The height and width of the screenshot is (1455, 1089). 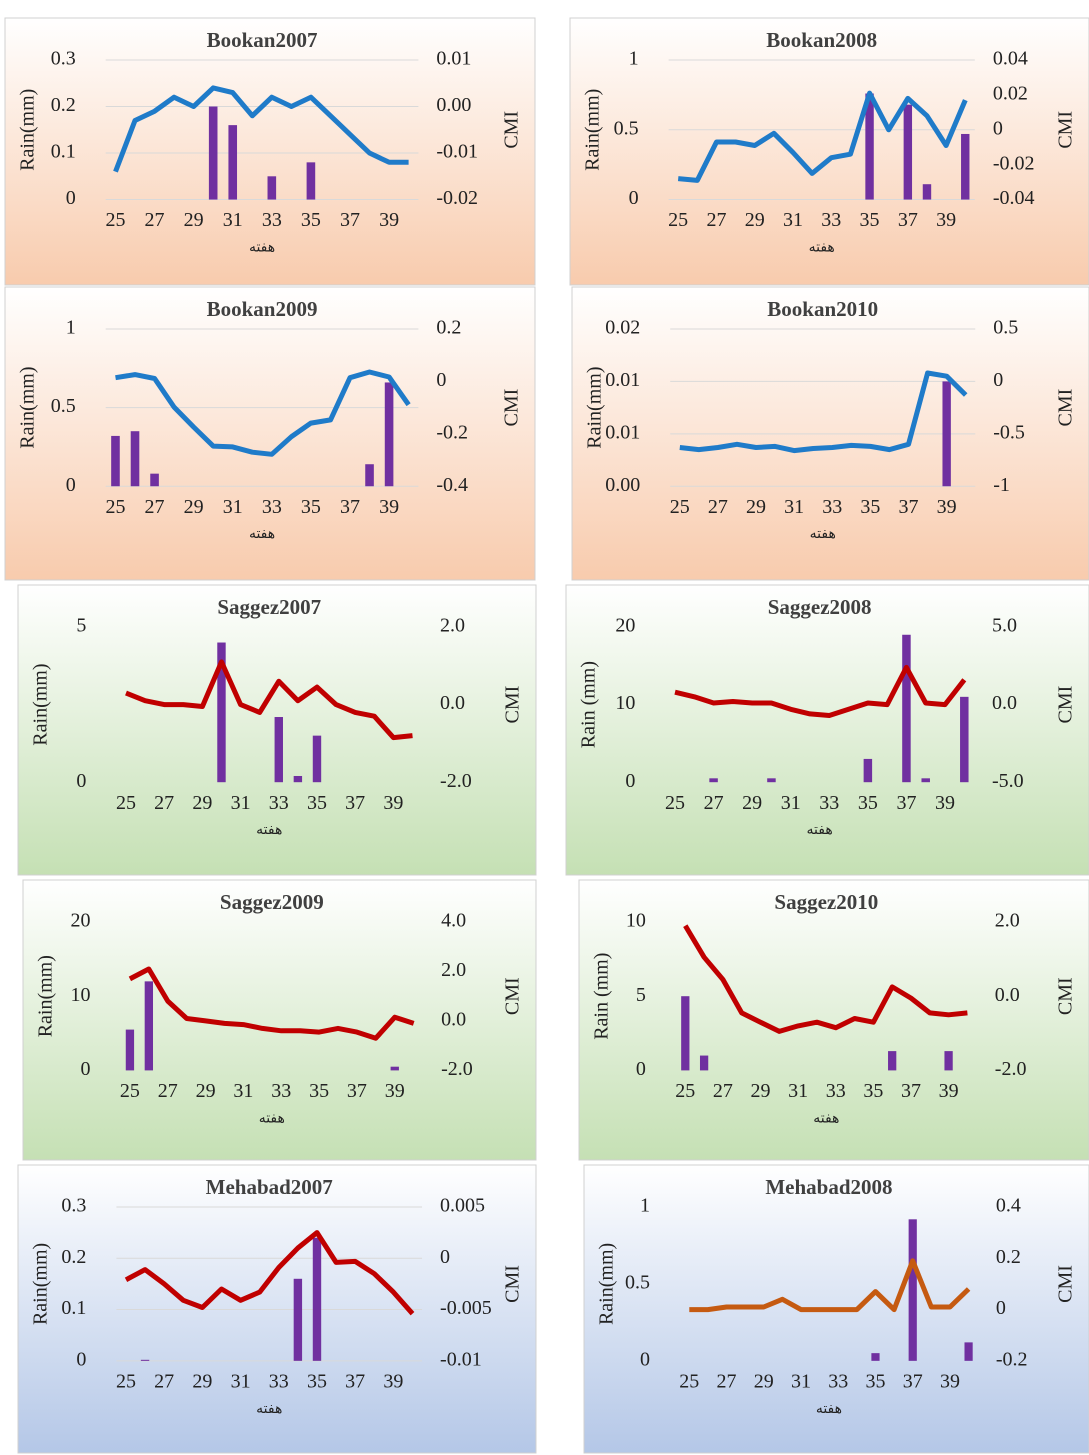 What do you see at coordinates (1011, 1069) in the screenshot?
I see `y2-tick-label: -2.0` at bounding box center [1011, 1069].